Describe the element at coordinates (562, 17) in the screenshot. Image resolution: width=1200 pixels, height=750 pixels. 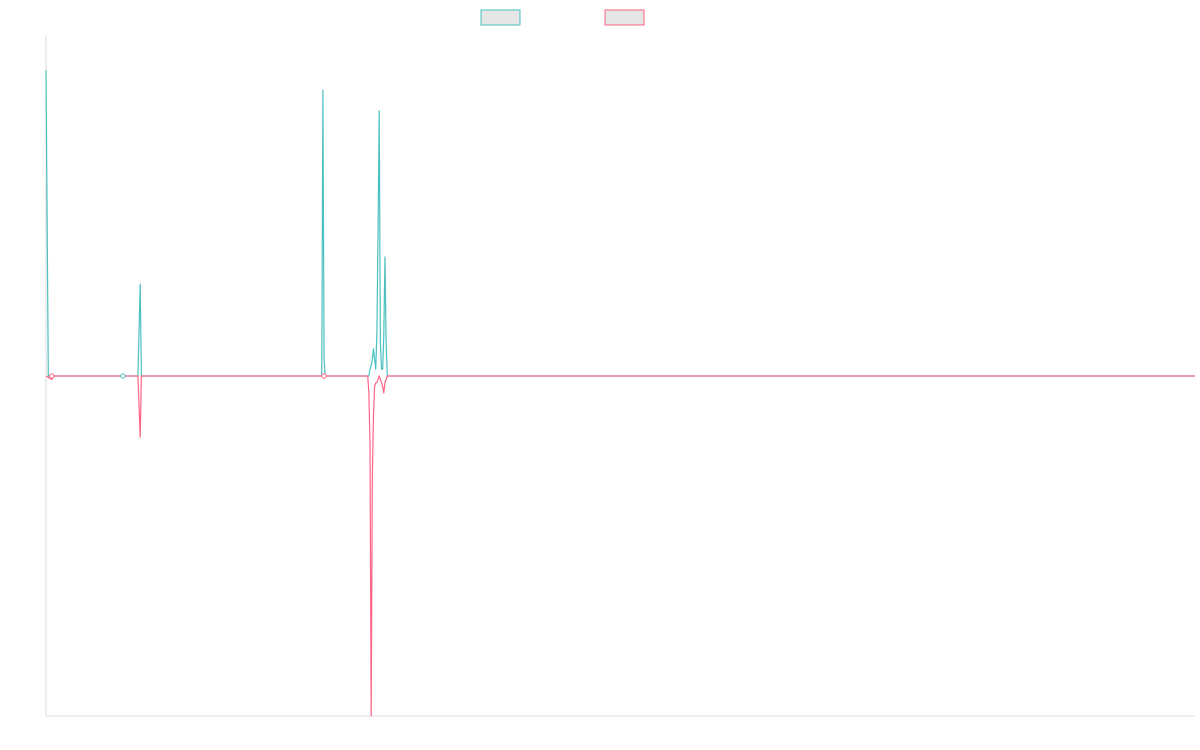
I see `chart-legend` at that location.